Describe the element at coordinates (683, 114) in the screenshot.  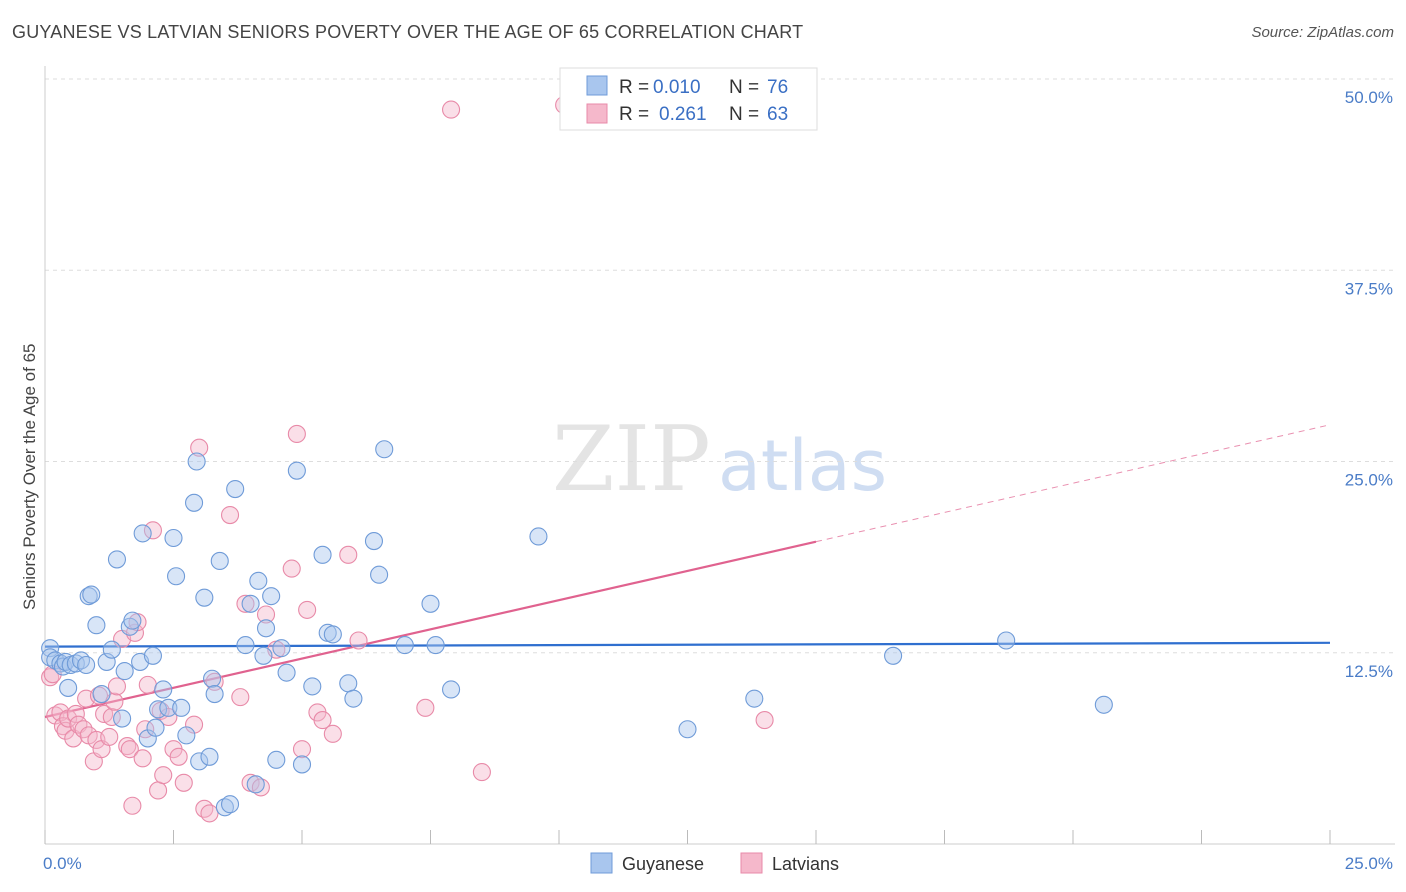
I see `legend-r-value-2: 0.261` at that location.